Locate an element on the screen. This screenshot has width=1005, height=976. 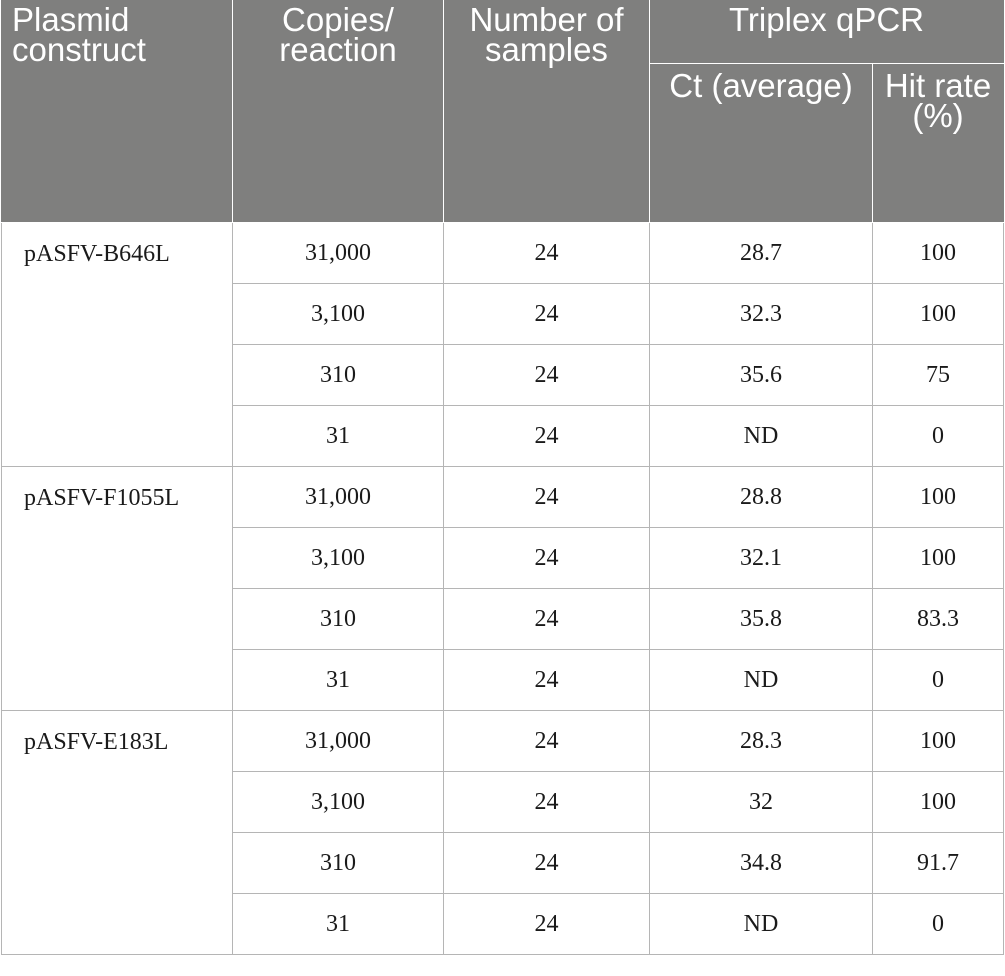
construct-cell: pASFV-B646L is located at coordinates (117, 344).